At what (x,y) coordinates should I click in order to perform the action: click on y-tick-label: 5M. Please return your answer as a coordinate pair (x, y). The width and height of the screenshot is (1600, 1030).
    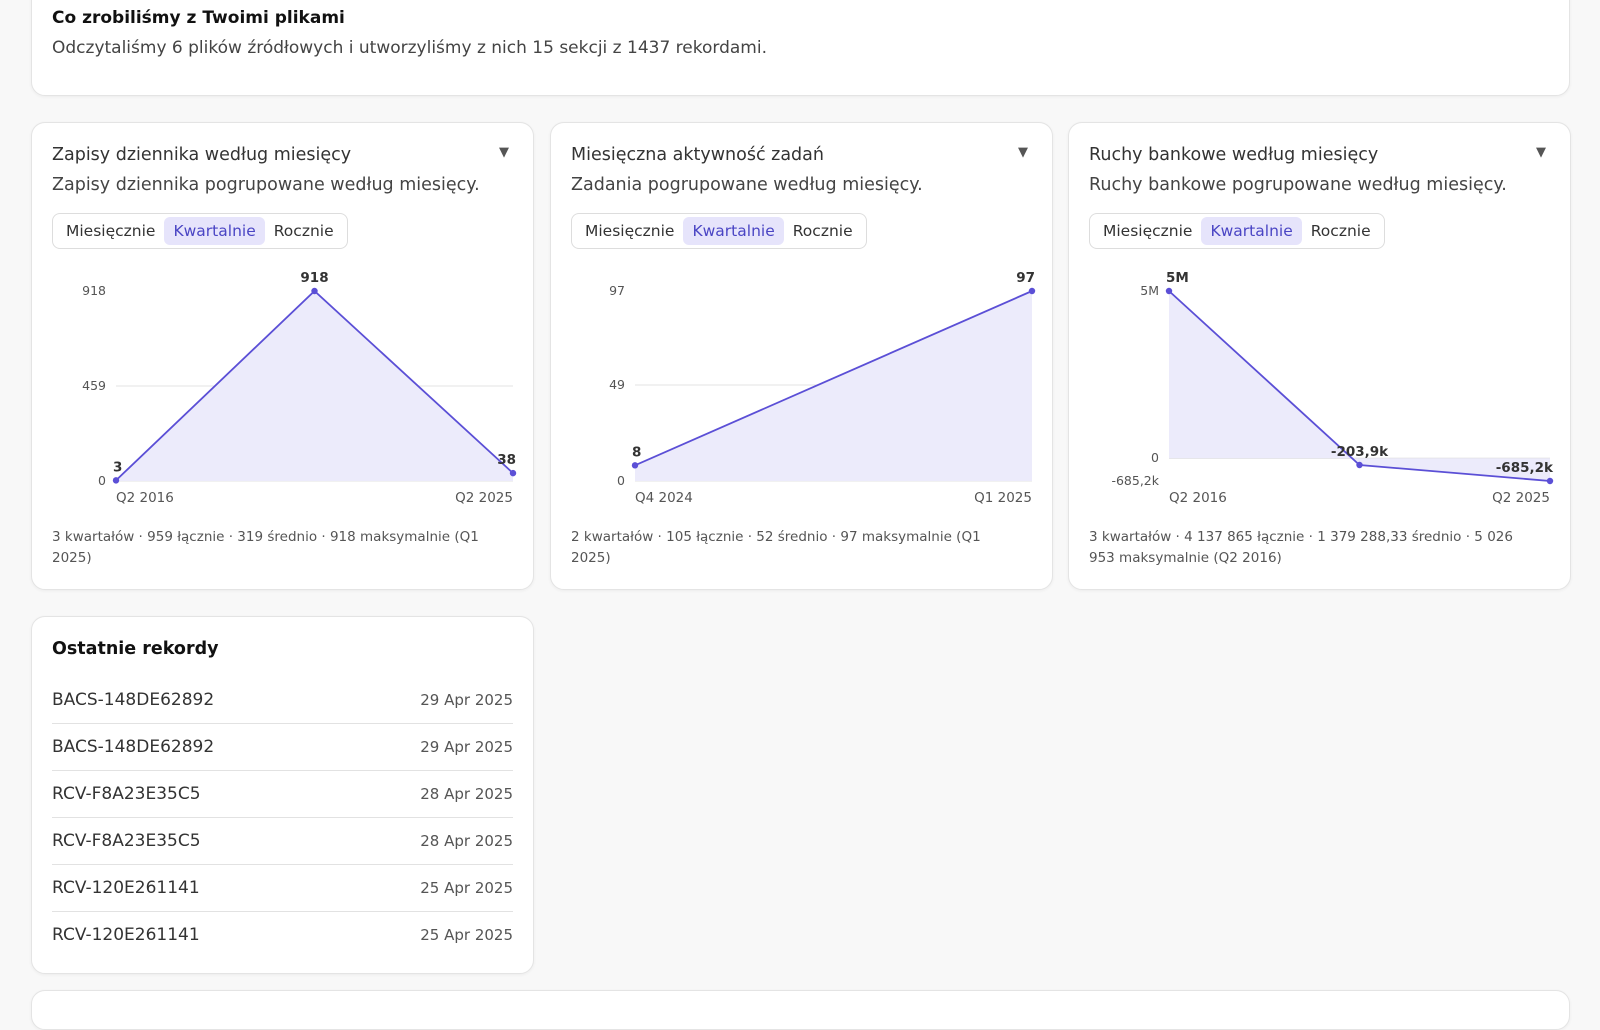
    Looking at the image, I should click on (1149, 290).